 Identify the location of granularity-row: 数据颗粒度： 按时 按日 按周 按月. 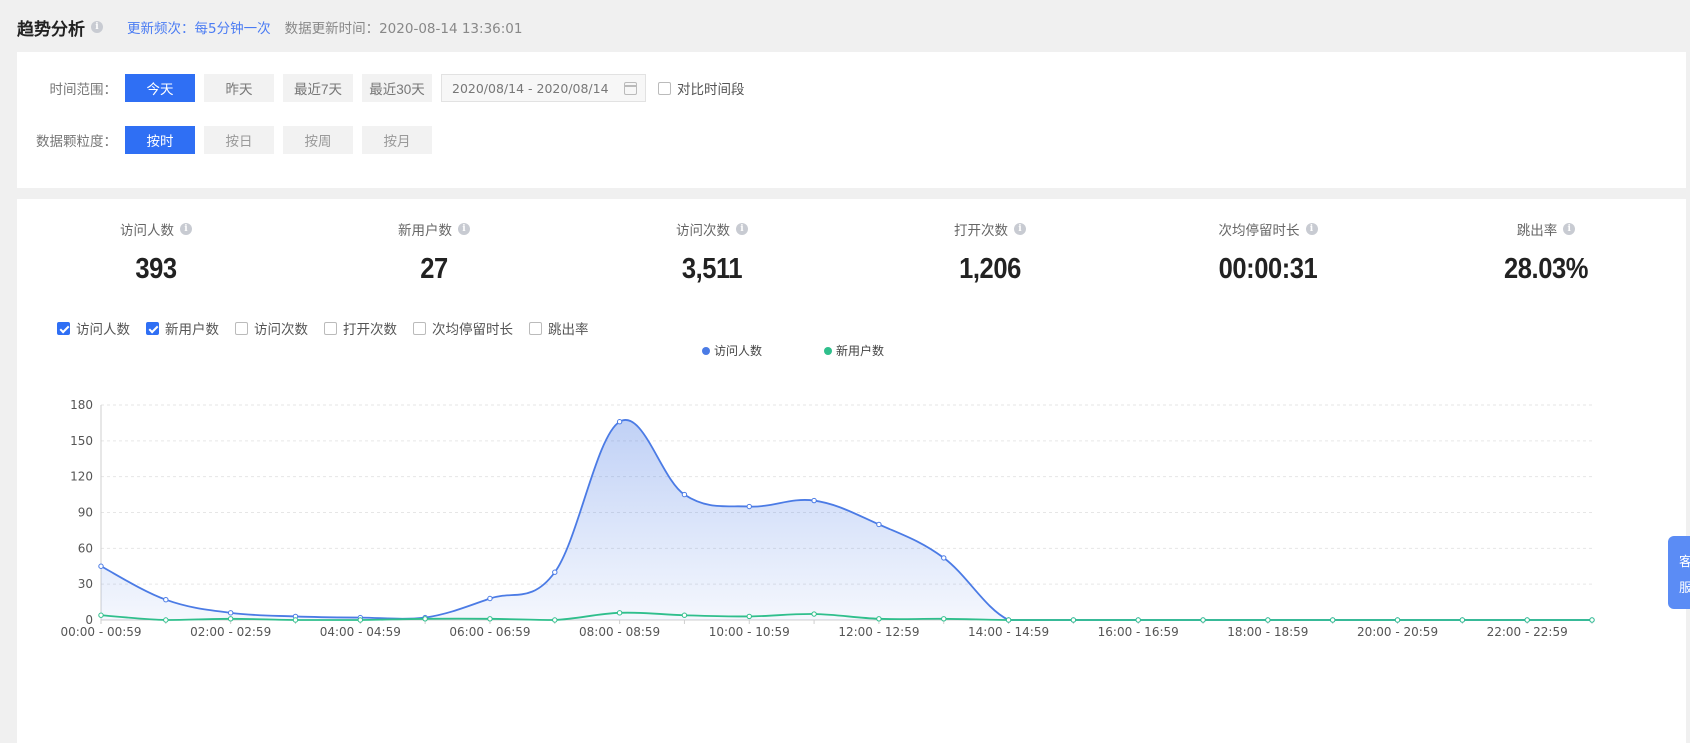
(229, 140).